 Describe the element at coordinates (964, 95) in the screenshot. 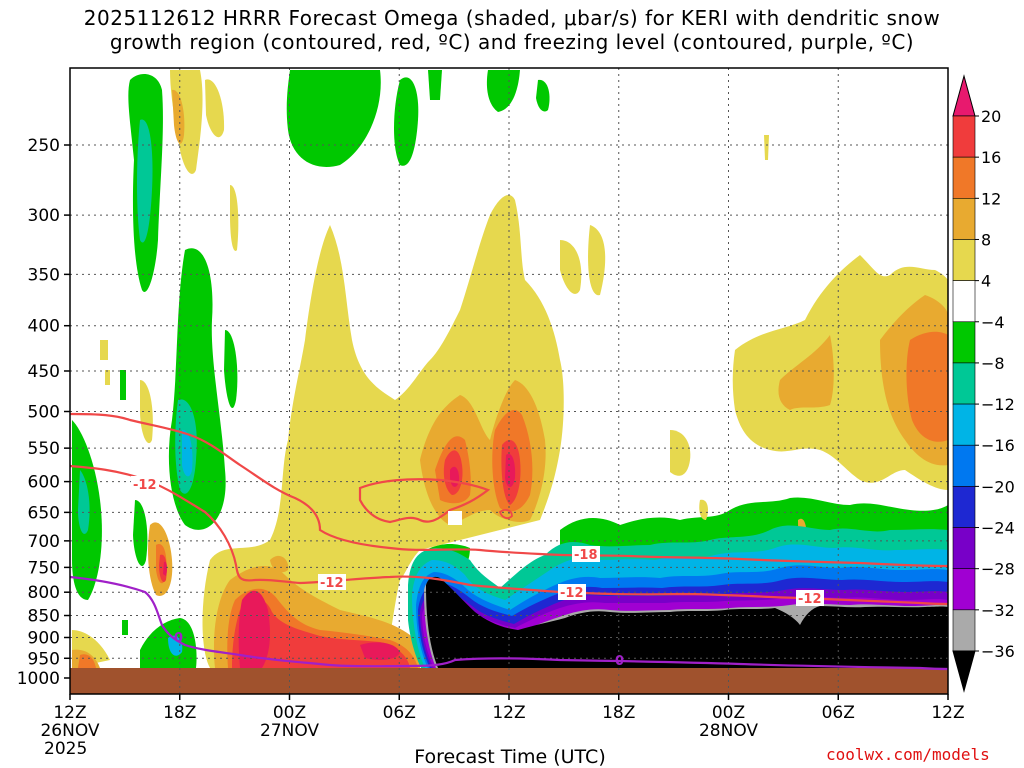

I see `colorbar-top-arrow` at that location.